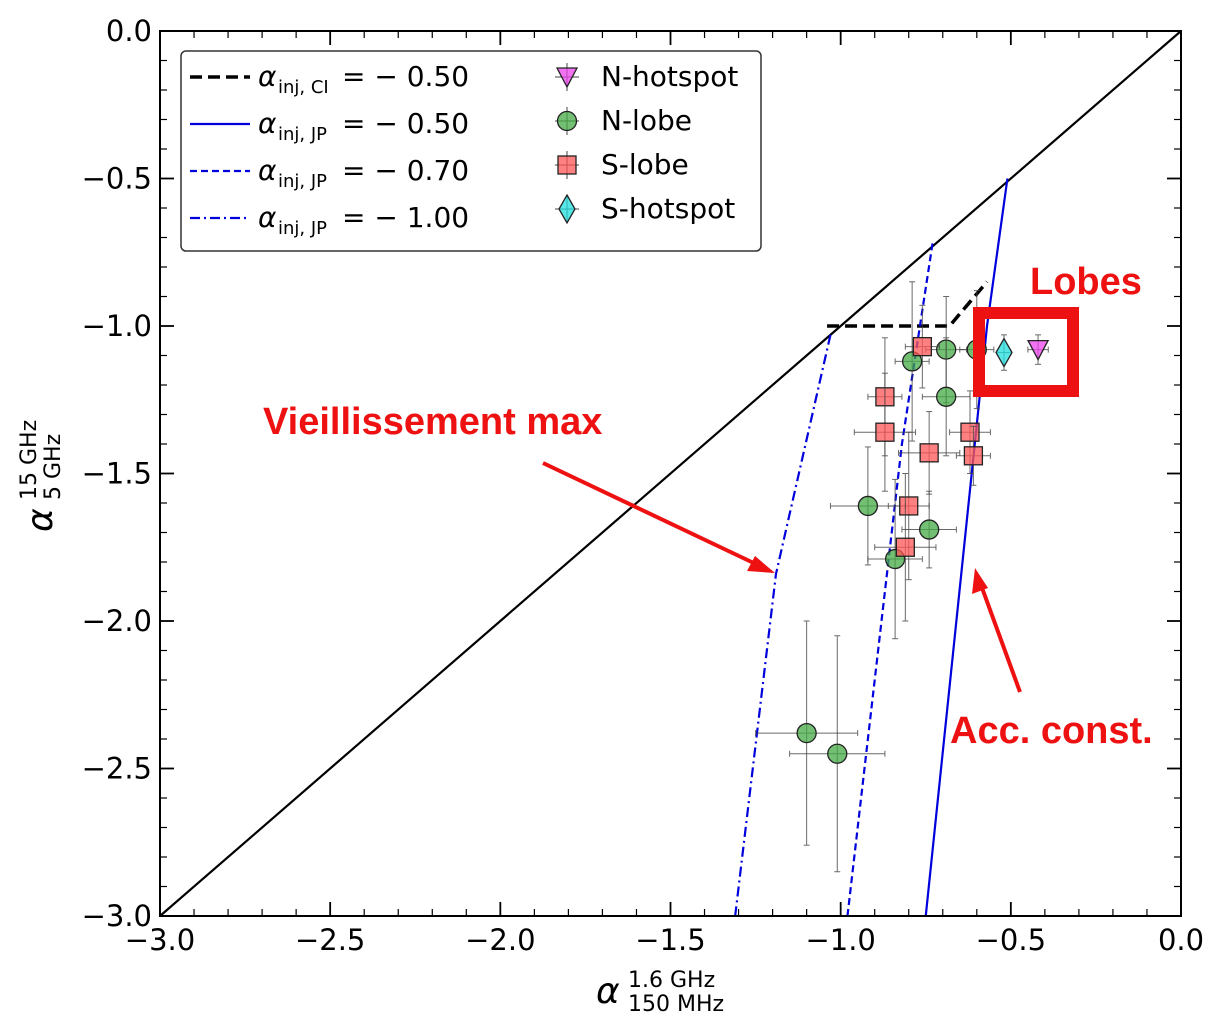 This screenshot has height=1021, width=1221. Describe the element at coordinates (1051, 731) in the screenshot. I see `const-acc-annotation: Acc. const.` at that location.